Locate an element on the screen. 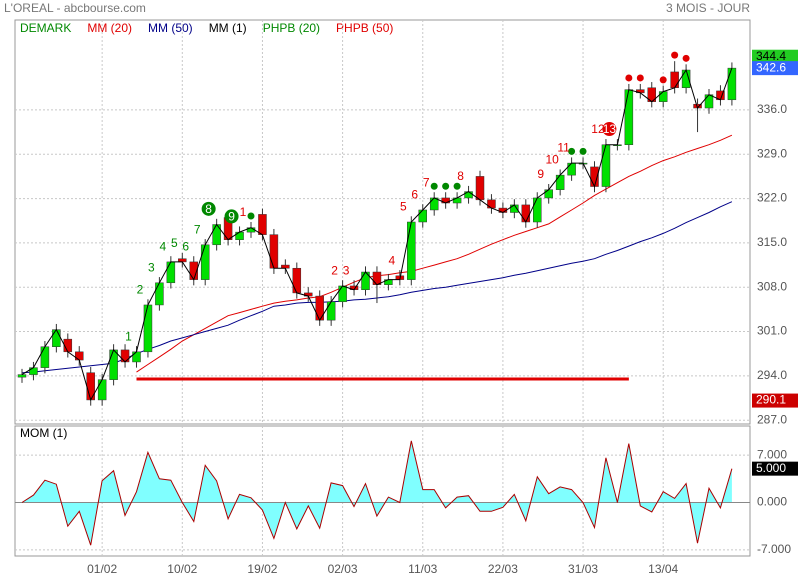 The height and width of the screenshot is (580, 800). y-tick-label: 294.0 is located at coordinates (772, 375).